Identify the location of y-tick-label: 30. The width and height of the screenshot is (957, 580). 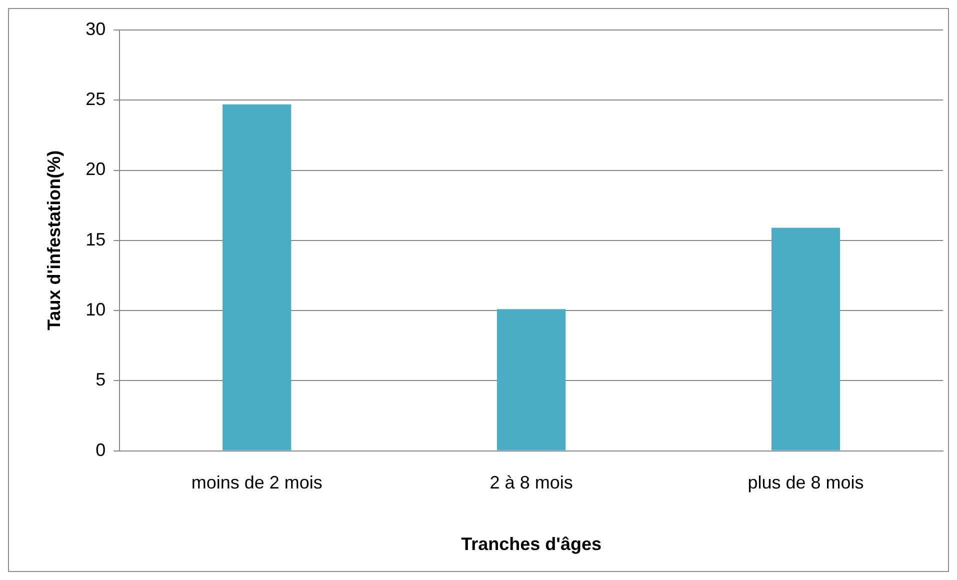
(96, 28).